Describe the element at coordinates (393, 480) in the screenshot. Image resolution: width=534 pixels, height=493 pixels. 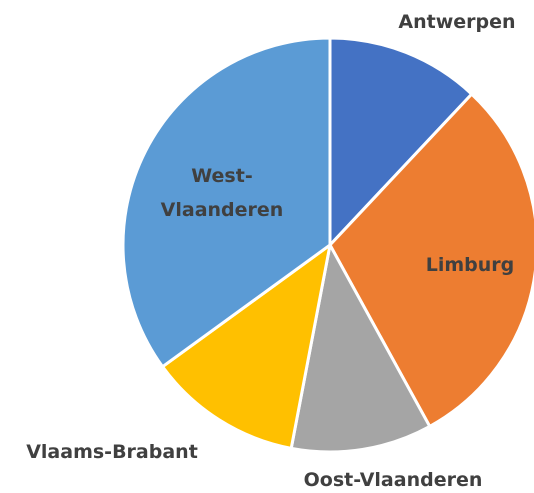
I see `slice-label: Oost-Vlaanderen` at that location.